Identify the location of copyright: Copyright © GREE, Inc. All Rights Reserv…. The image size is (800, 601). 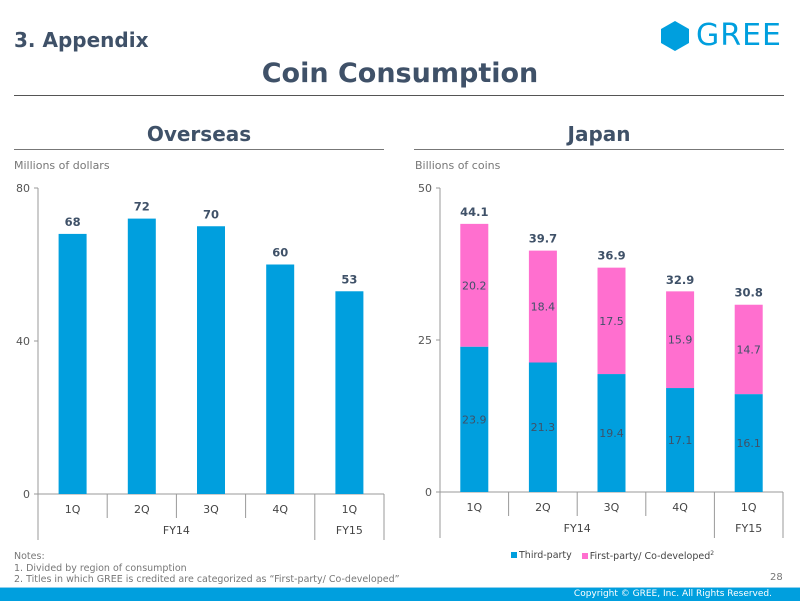
(672, 594).